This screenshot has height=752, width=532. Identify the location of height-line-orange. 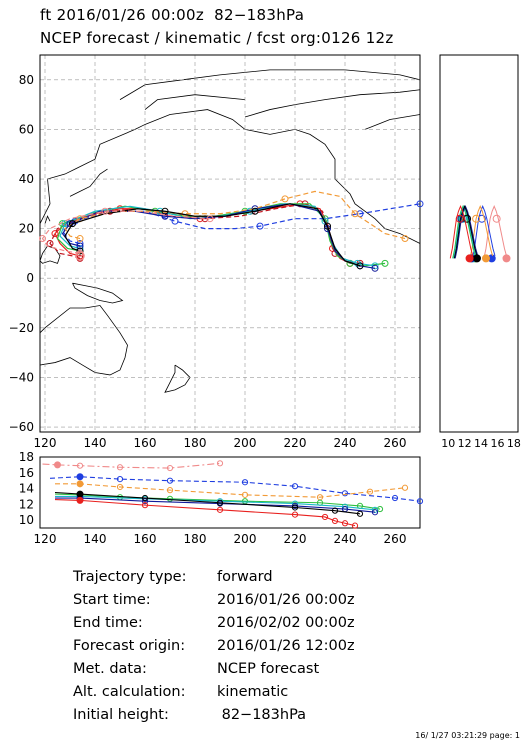
(230, 490).